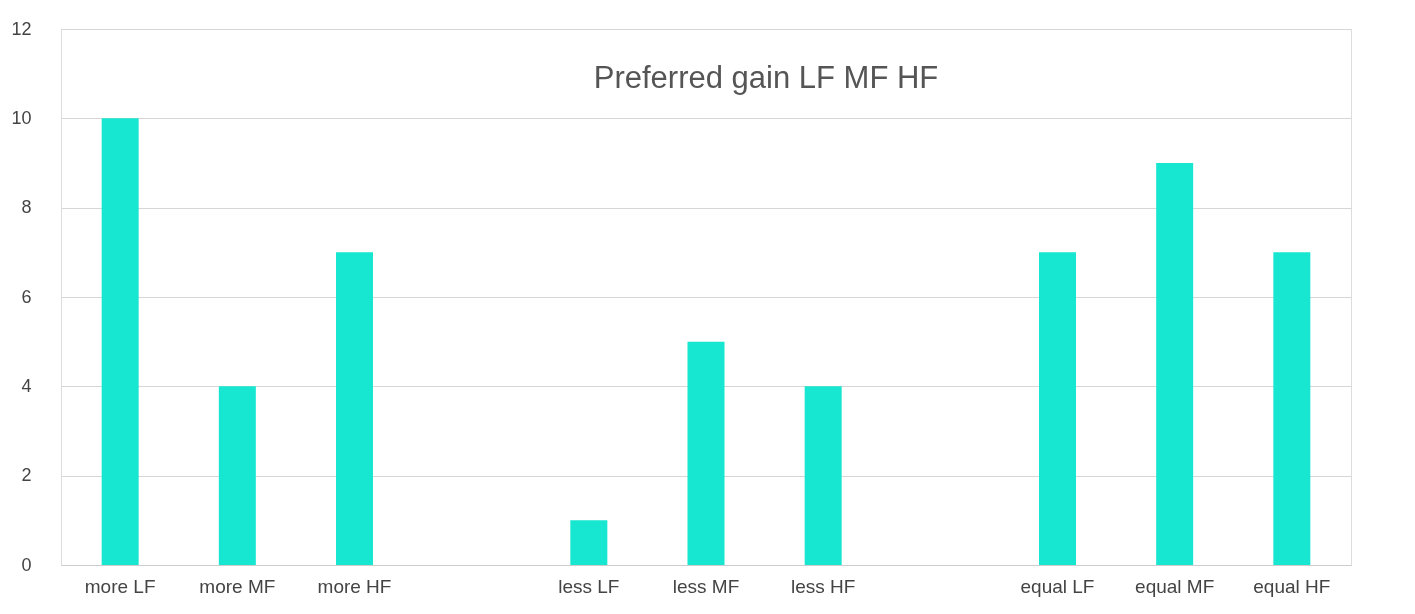 The width and height of the screenshot is (1415, 614). What do you see at coordinates (26, 296) in the screenshot?
I see `y-tick-label: 6` at bounding box center [26, 296].